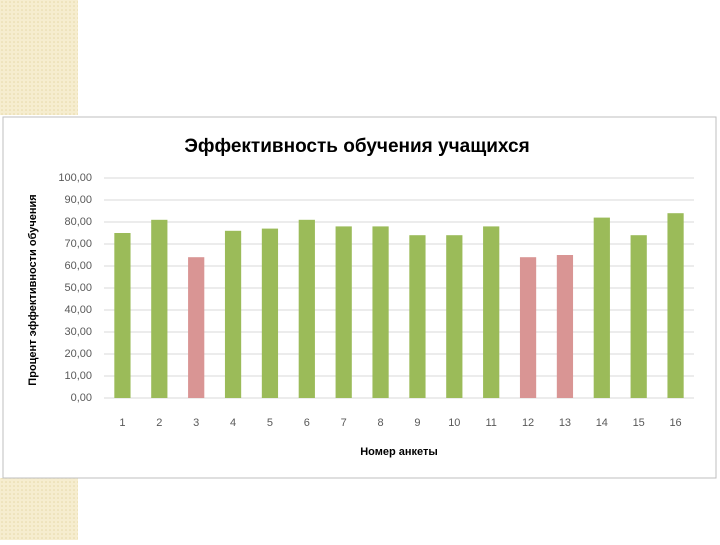 The width and height of the screenshot is (720, 545). Describe the element at coordinates (78, 310) in the screenshot. I see `y-tick-label: 40,00` at that location.